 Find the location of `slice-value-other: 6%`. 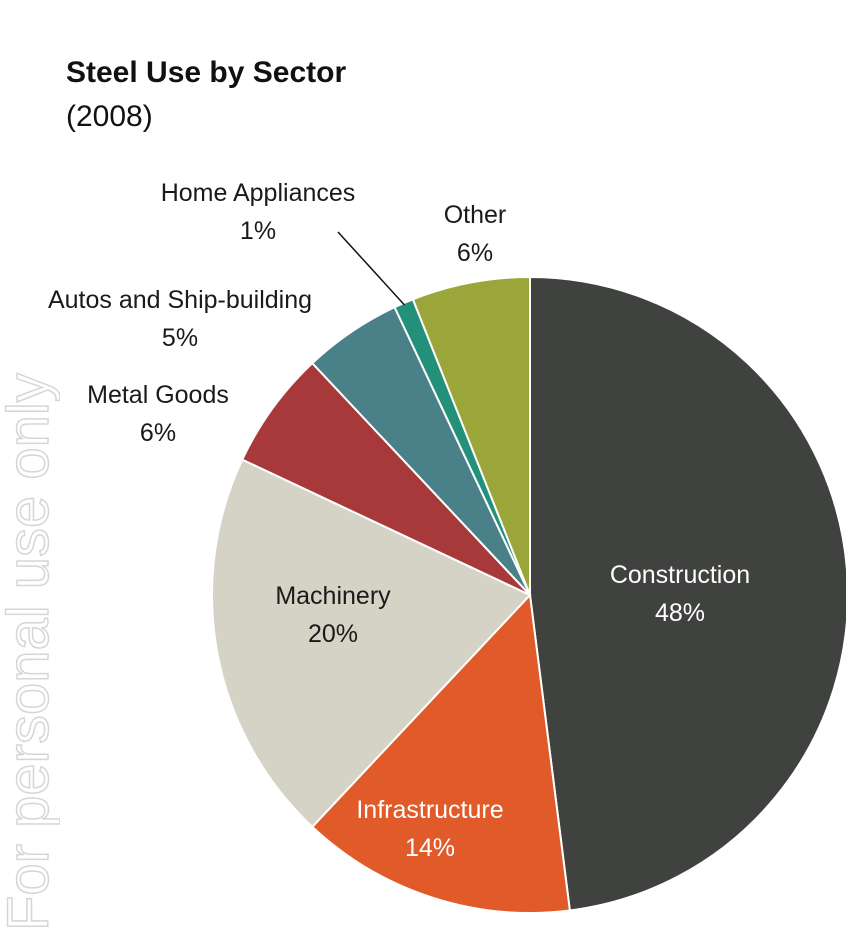

slice-value-other: 6% is located at coordinates (475, 253).